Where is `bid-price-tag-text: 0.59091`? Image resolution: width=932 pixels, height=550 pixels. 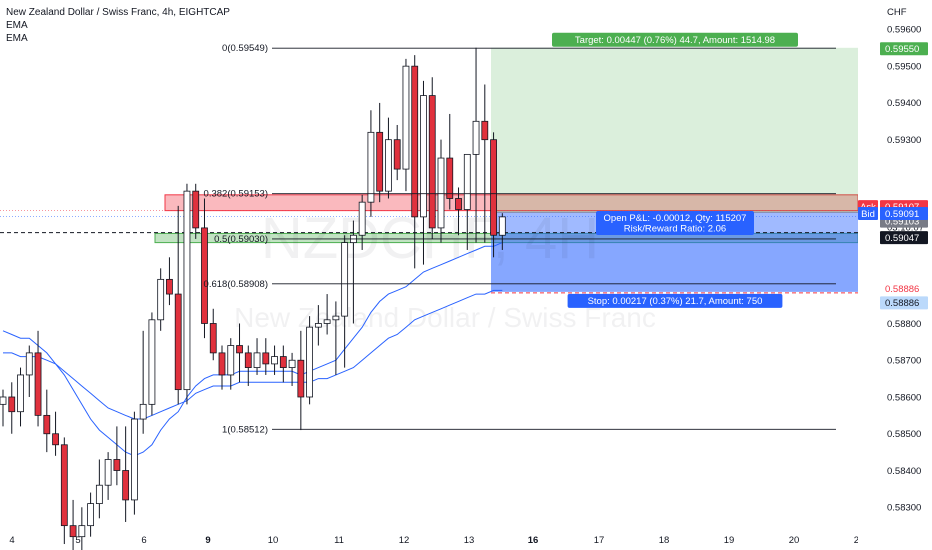 bid-price-tag-text: 0.59091 is located at coordinates (902, 214).